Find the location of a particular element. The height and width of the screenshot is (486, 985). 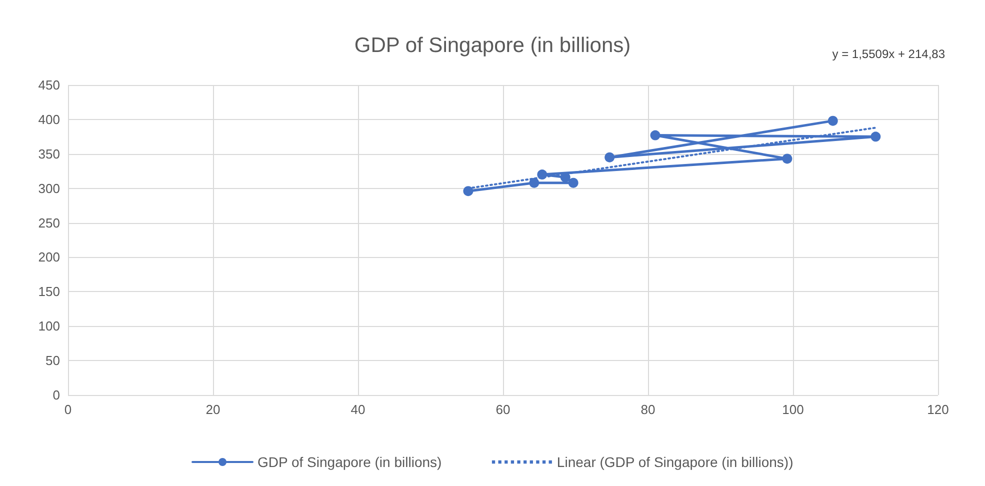

legend-label: GDP of Singapore (in billions) is located at coordinates (350, 462).